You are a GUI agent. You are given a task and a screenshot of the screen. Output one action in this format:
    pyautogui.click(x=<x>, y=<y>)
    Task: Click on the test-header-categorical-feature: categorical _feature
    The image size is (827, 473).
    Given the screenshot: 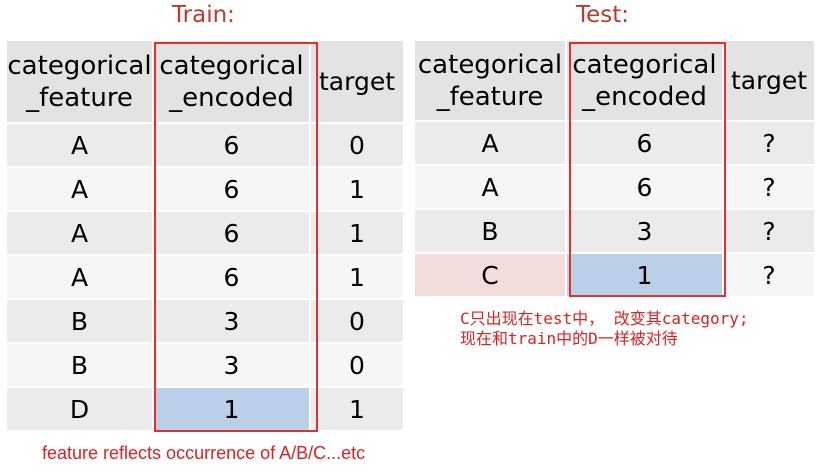 What is the action you would take?
    pyautogui.click(x=491, y=81)
    